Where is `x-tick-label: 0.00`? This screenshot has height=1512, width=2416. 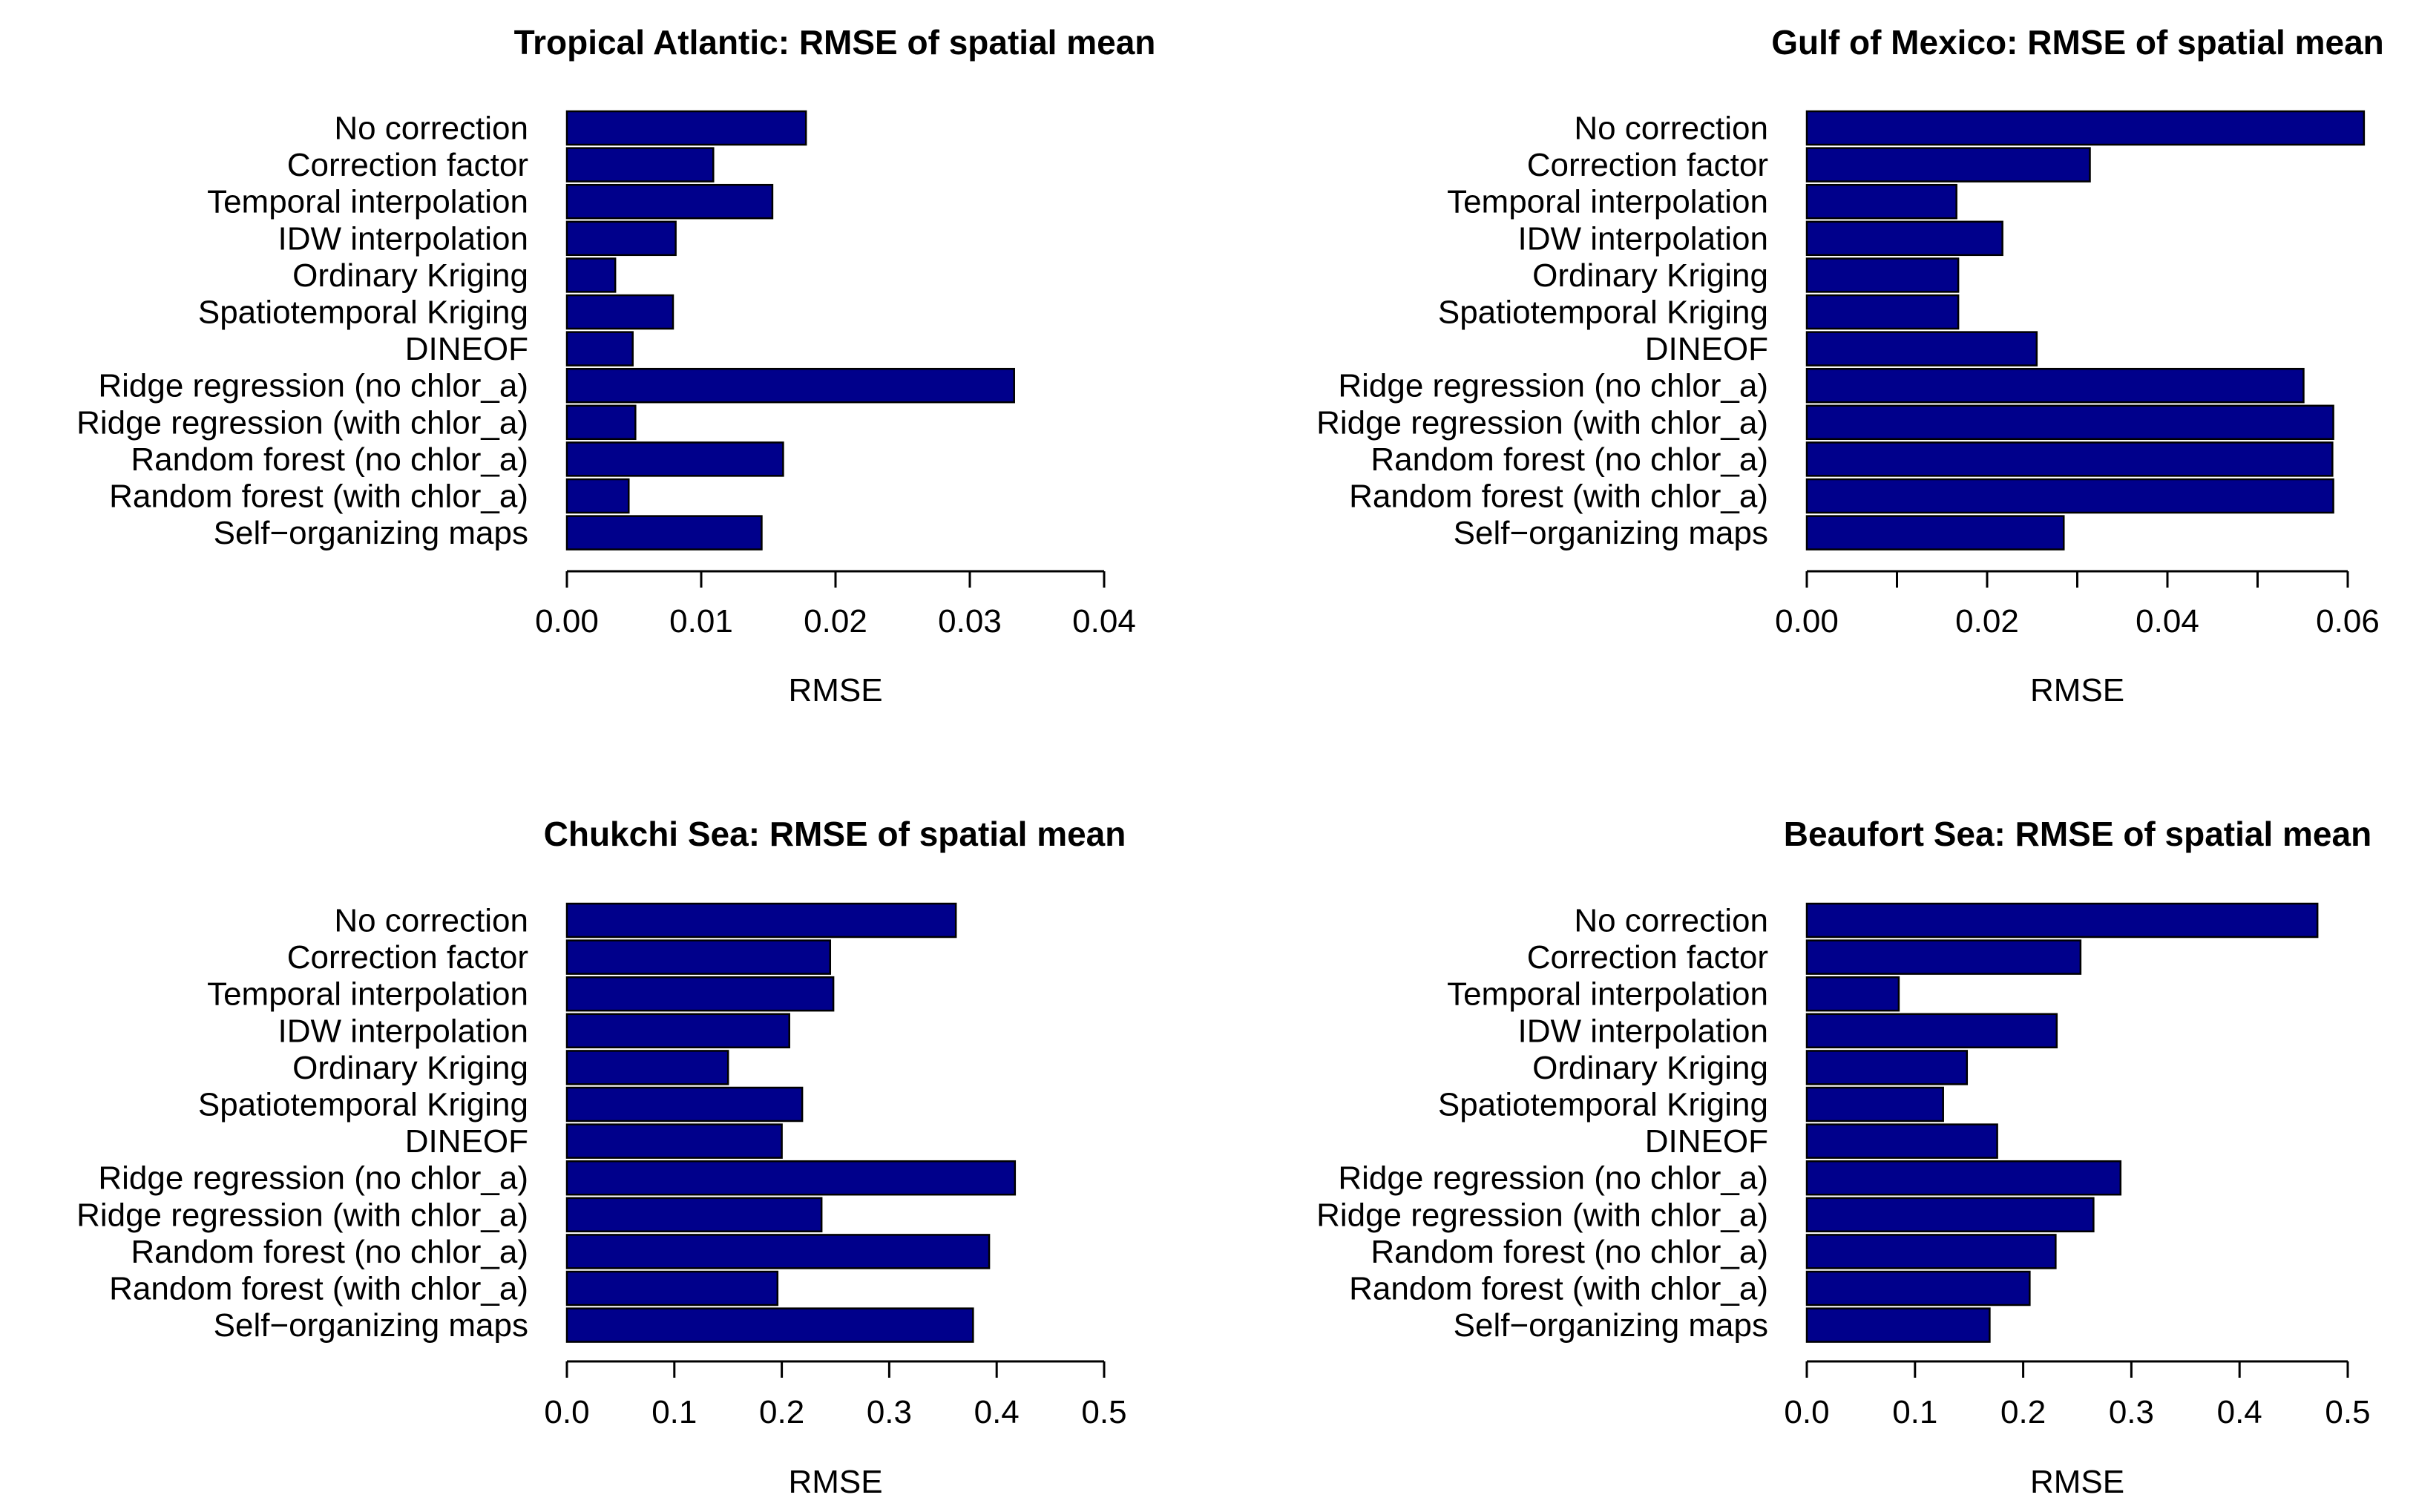
x-tick-label: 0.00 is located at coordinates (567, 621).